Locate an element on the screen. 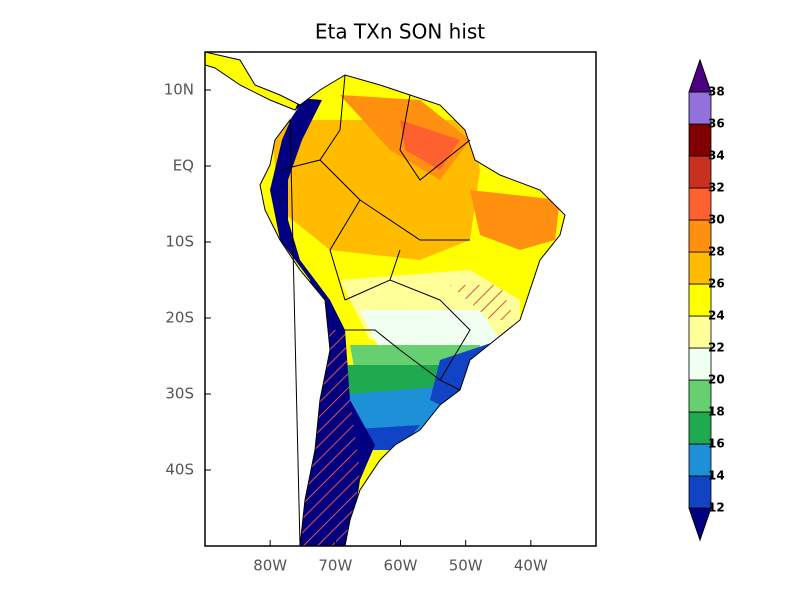 The width and height of the screenshot is (800, 600). colorbar-label: 32 is located at coordinates (716, 188).